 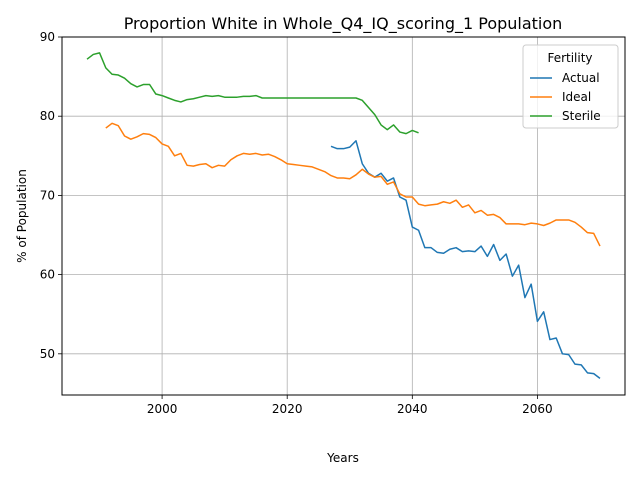 I want to click on legend-entry-sterile: Sterile, so click(x=565, y=116).